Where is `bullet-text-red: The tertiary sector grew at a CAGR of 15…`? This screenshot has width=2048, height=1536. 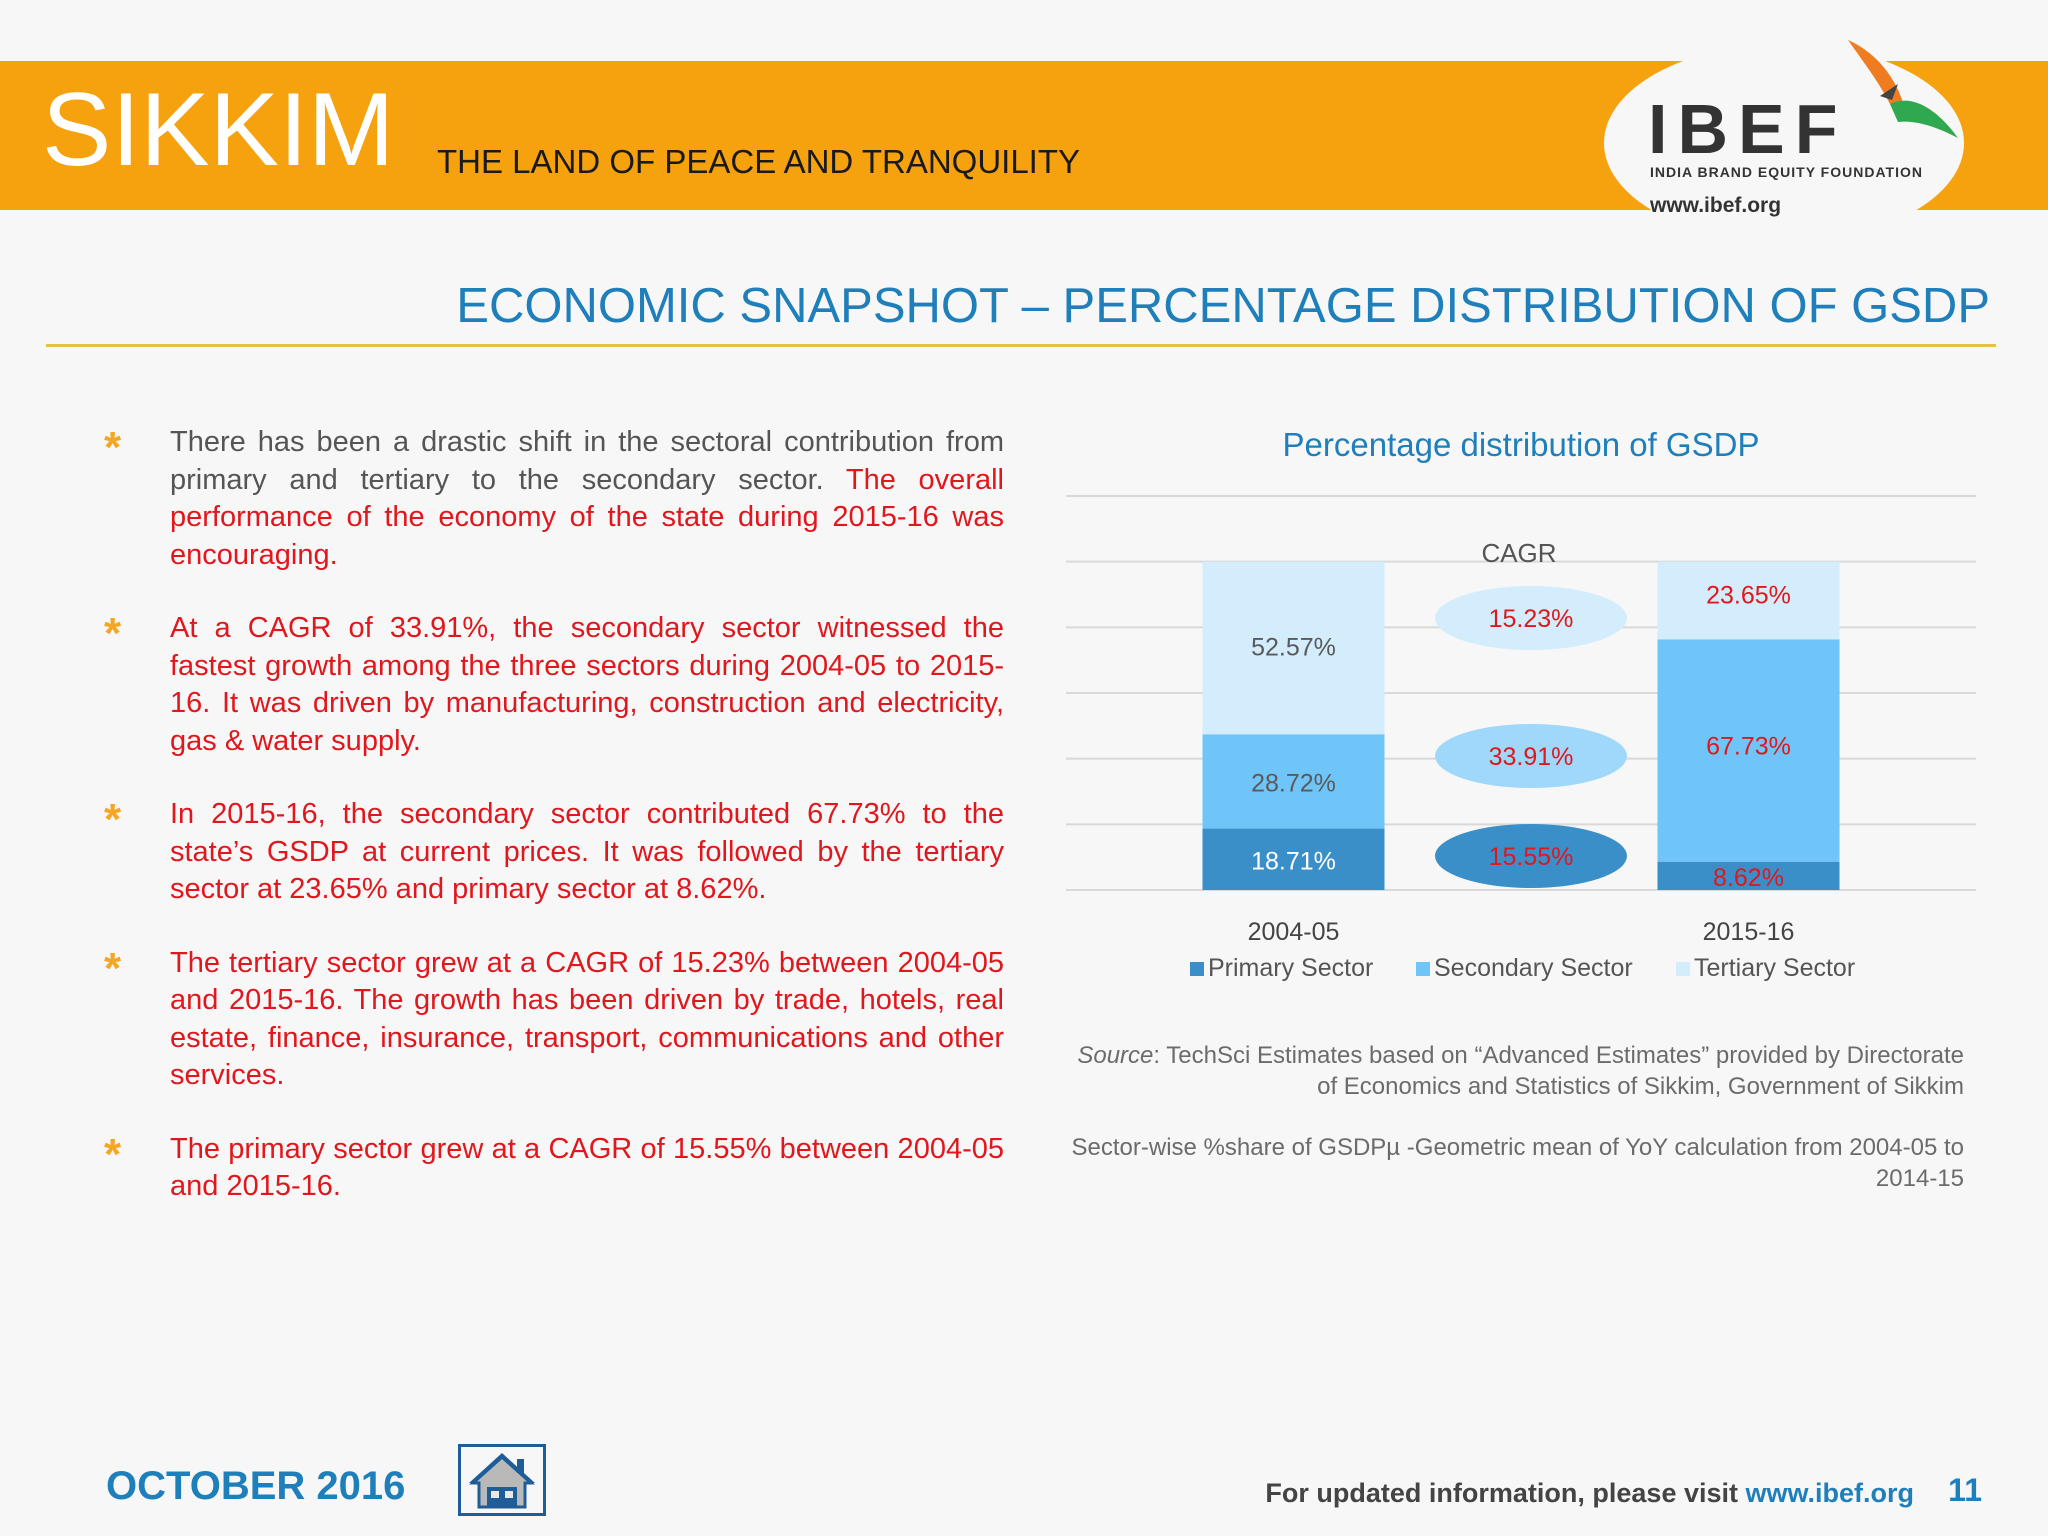 bullet-text-red: The tertiary sector grew at a CAGR of 15… is located at coordinates (587, 1019).